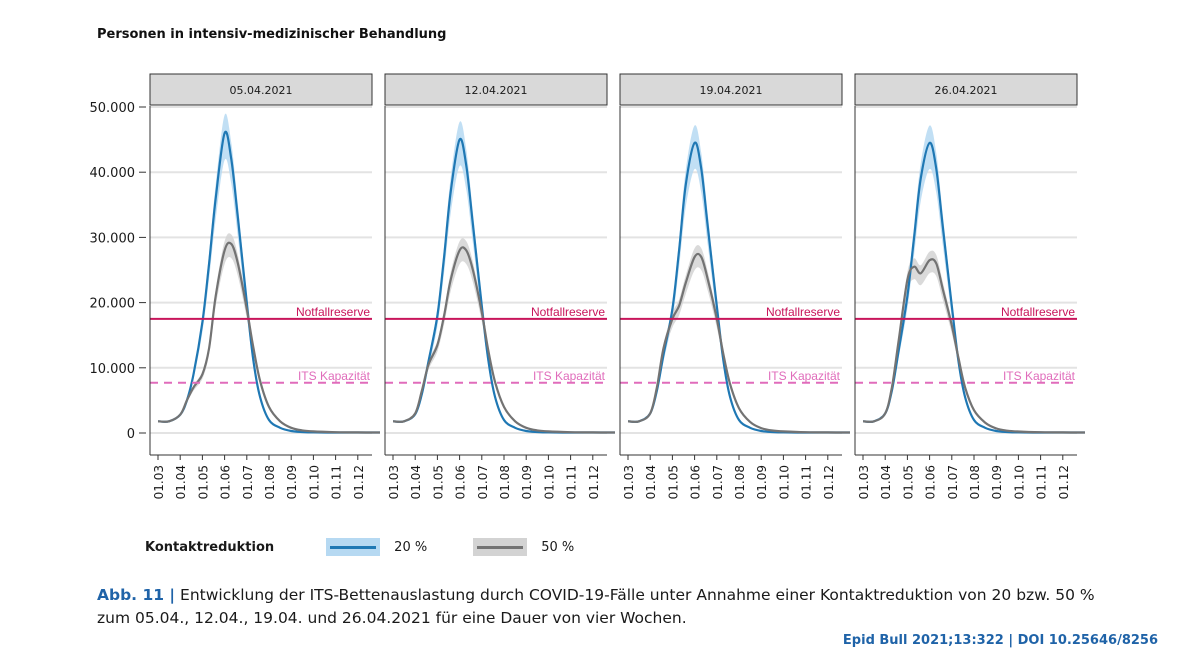 The height and width of the screenshot is (670, 1200). Describe the element at coordinates (113, 108) in the screenshot. I see `y-tick-label: 50.000` at that location.